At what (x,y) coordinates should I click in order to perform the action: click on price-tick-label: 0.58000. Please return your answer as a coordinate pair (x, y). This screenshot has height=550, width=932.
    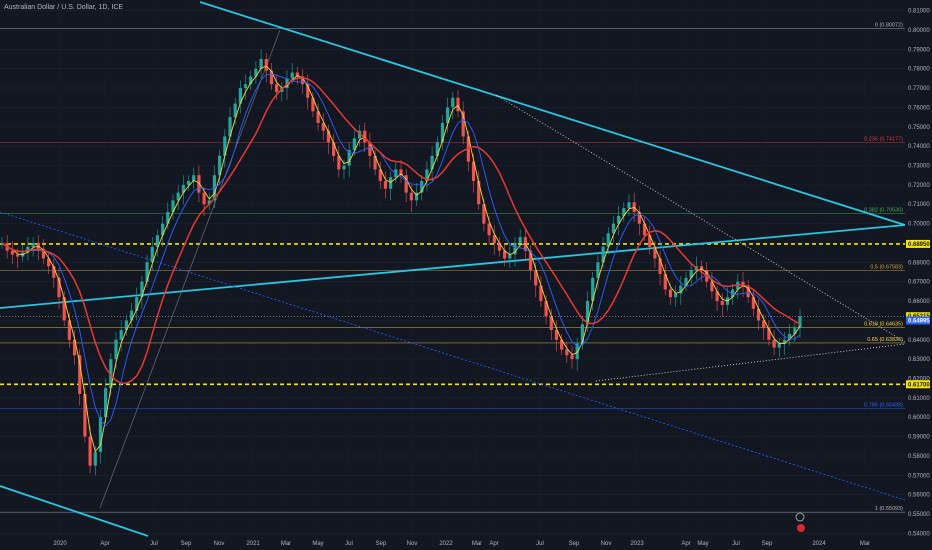
    Looking at the image, I should click on (919, 457).